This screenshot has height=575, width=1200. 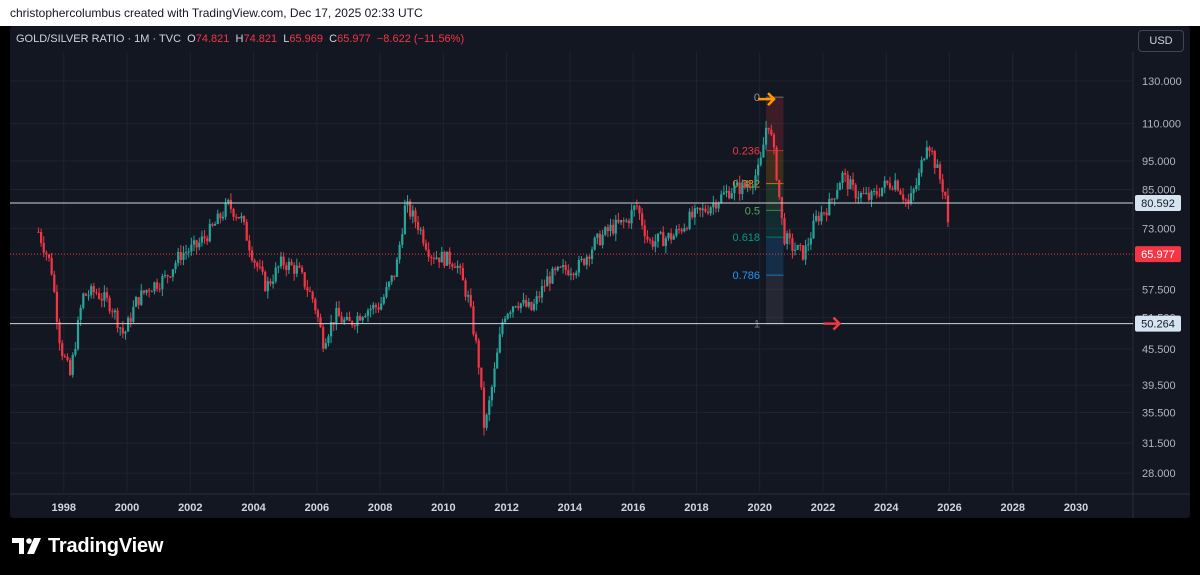 I want to click on currency-button: USD, so click(x=1161, y=41).